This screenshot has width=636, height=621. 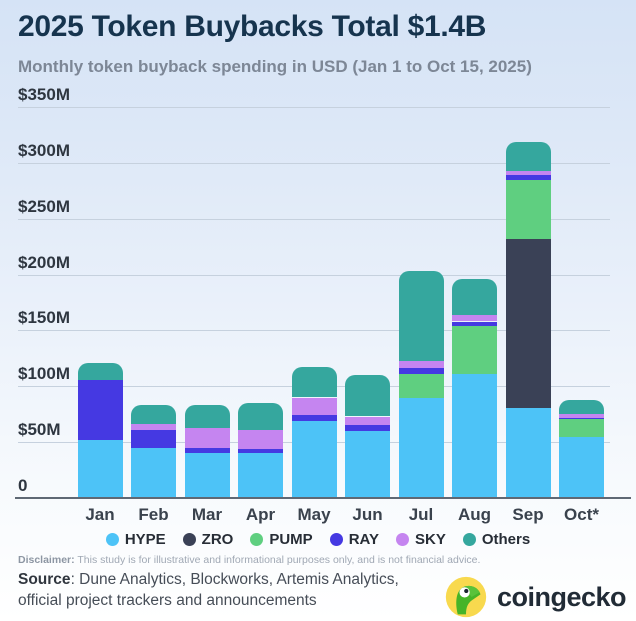 I want to click on y-tick-label: $350M, so click(x=44, y=95).